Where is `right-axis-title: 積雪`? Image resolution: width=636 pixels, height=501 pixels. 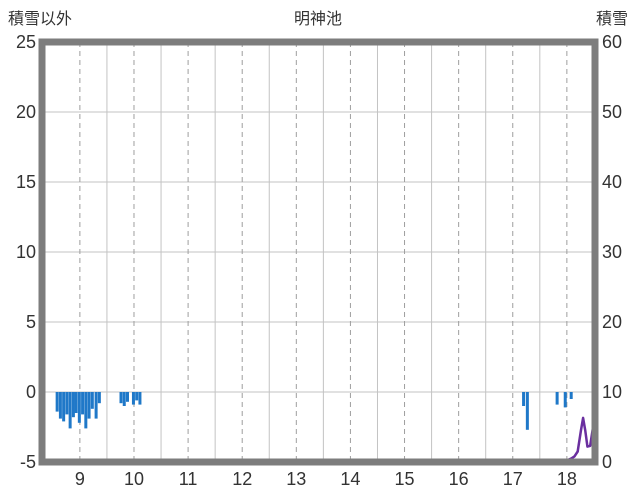 right-axis-title: 積雪 is located at coordinates (611, 19).